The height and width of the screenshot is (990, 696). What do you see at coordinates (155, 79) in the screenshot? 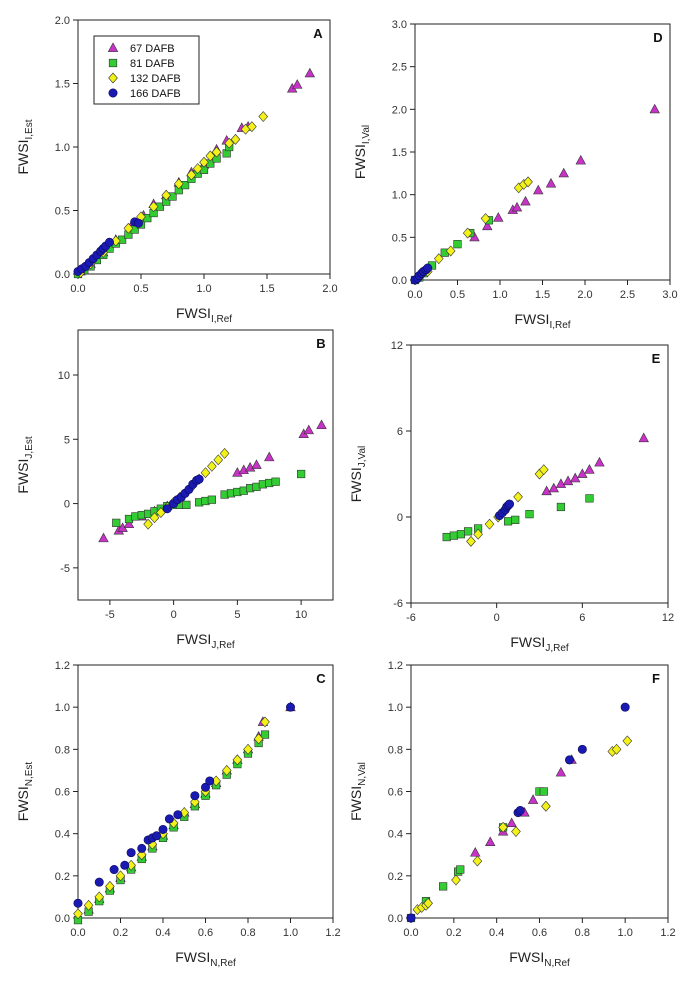
I see `legend-label: 132 DAFB` at bounding box center [155, 79].